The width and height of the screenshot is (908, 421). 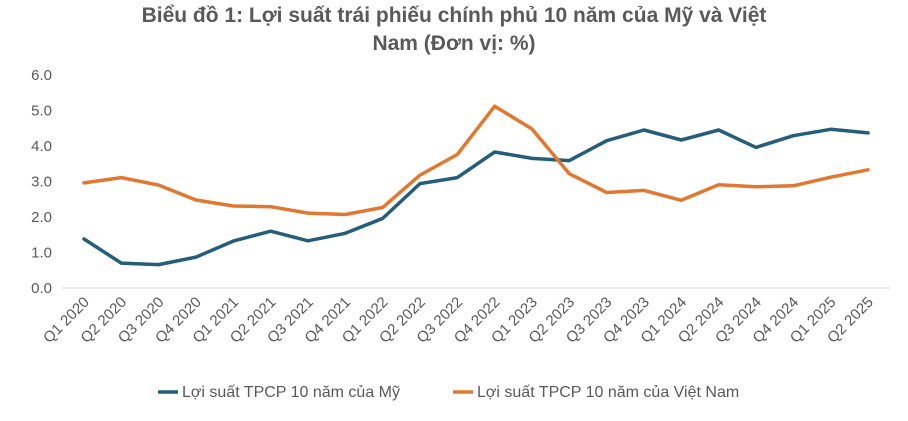 I want to click on y-tick-label: 4.0, so click(x=41, y=146).